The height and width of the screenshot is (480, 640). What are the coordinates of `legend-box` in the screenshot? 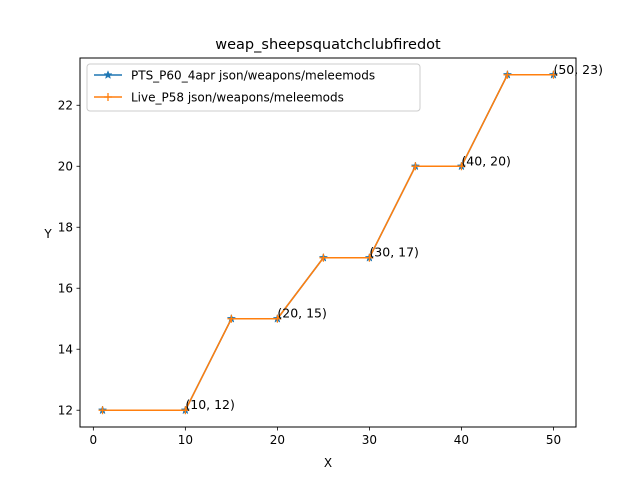 It's located at (253, 87).